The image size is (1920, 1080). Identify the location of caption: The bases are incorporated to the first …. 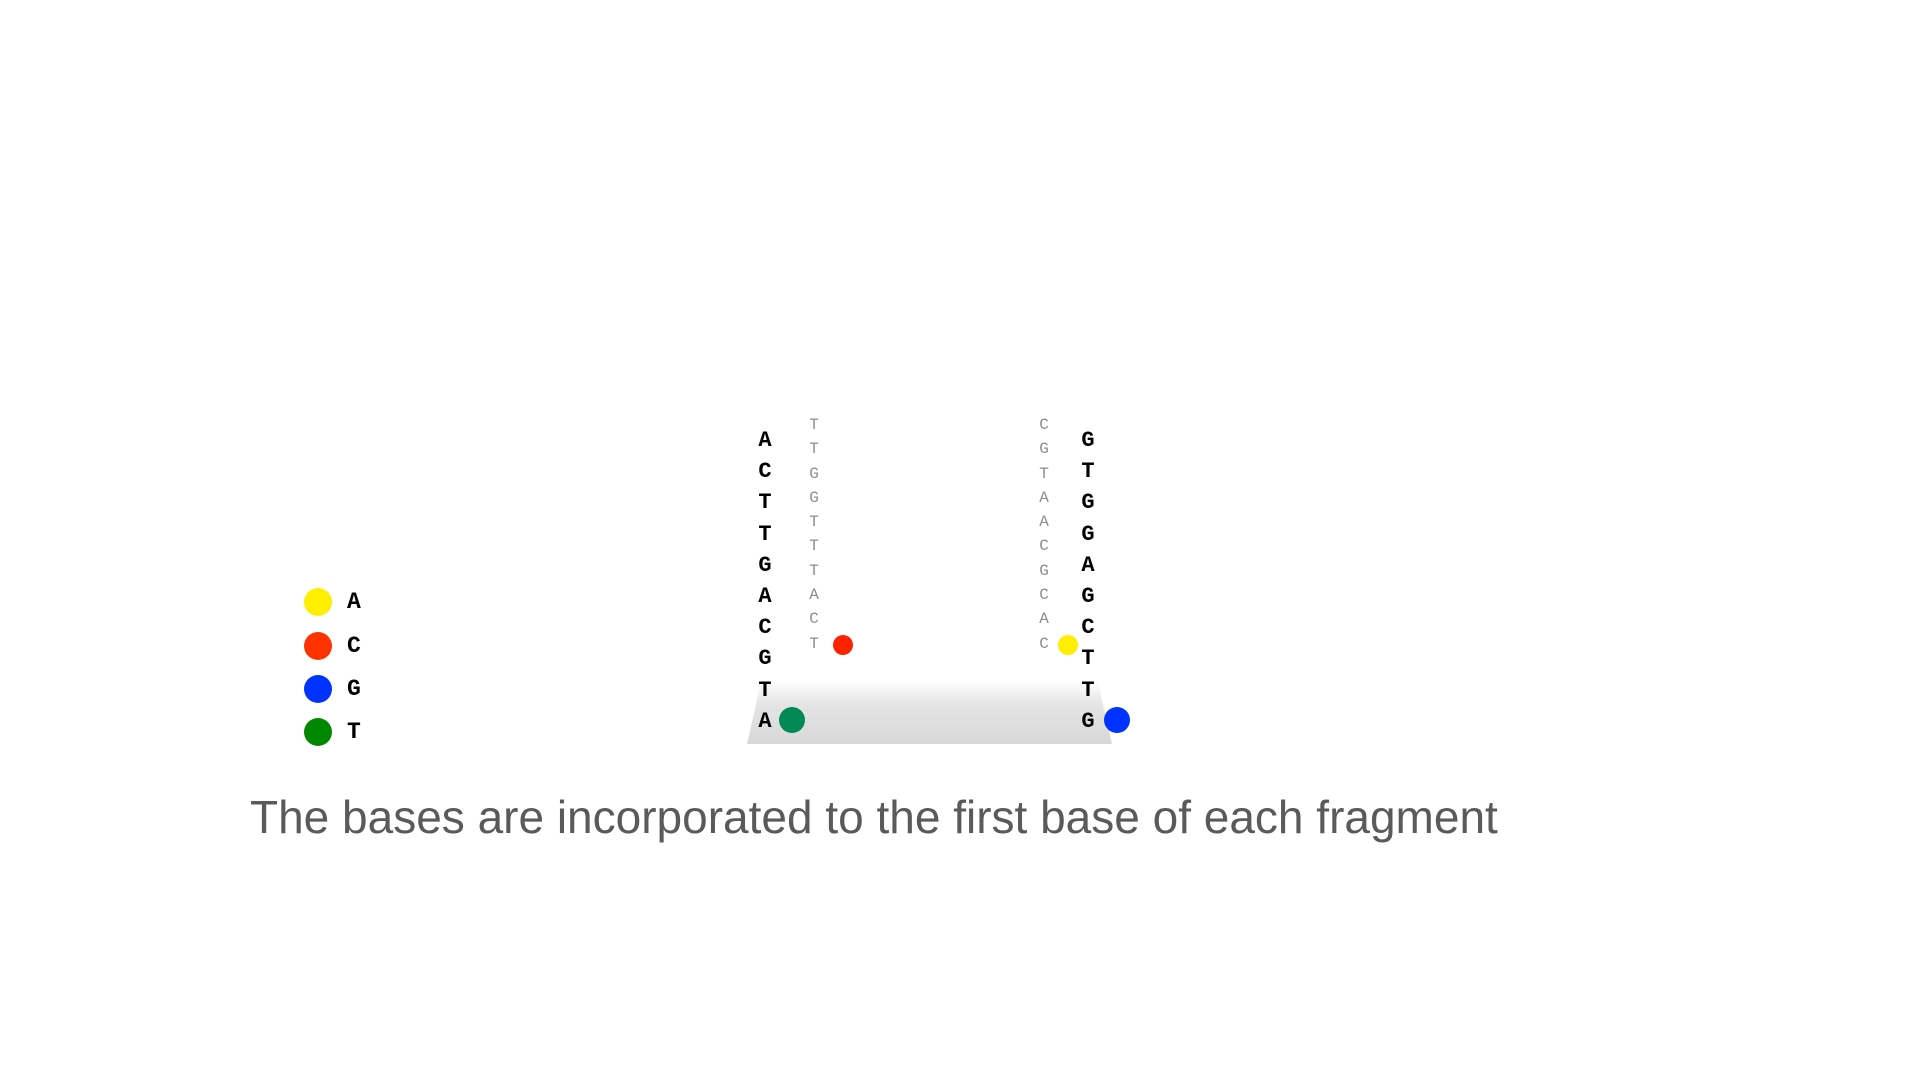
(874, 817).